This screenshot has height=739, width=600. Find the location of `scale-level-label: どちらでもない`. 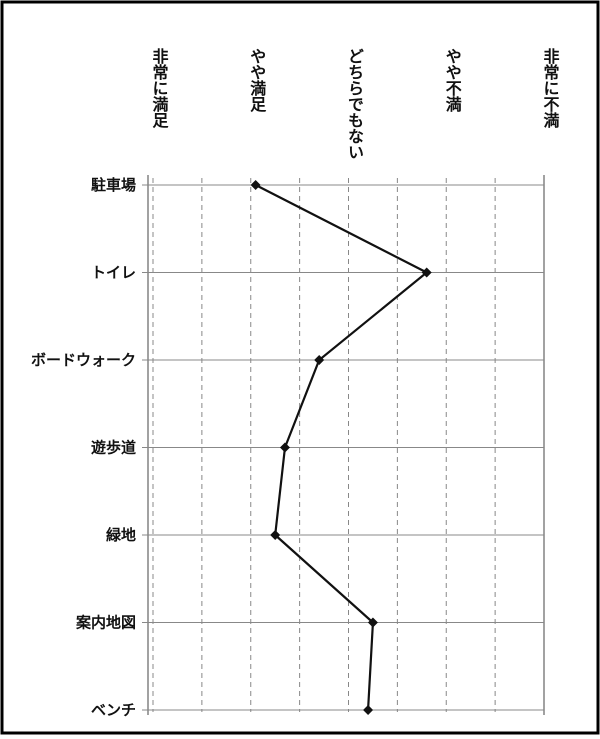

scale-level-label: どちらでもない is located at coordinates (354, 104).